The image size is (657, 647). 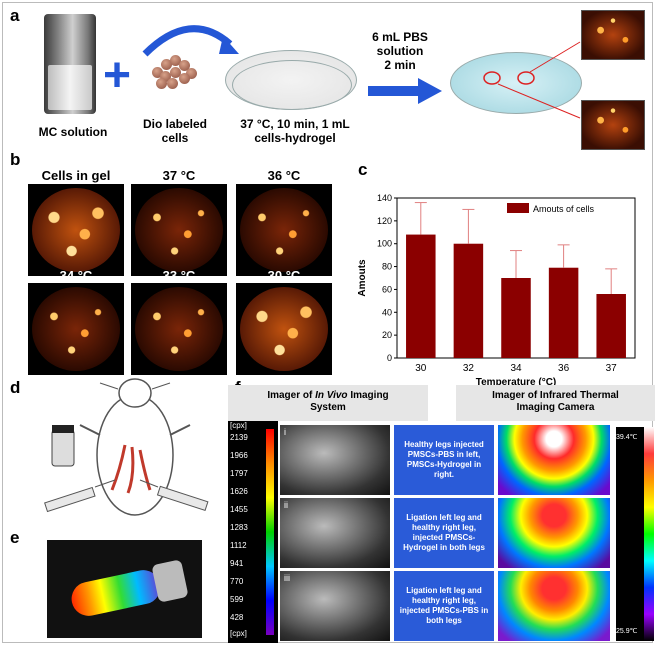 What do you see at coordinates (15, 15) in the screenshot?
I see `panel-label-a: a` at bounding box center [15, 15].